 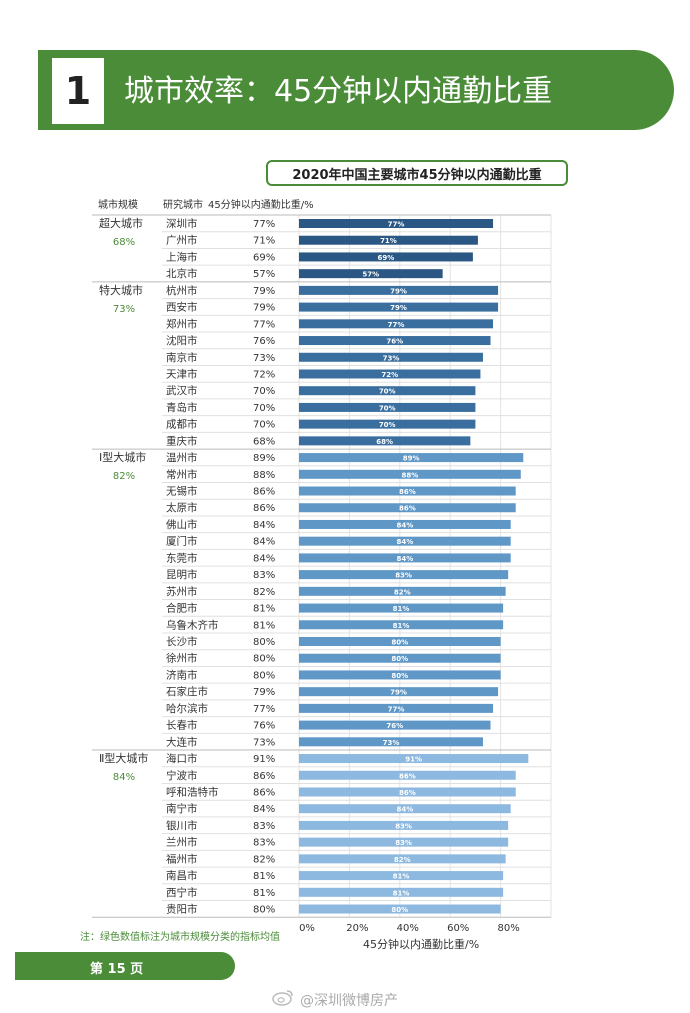 I want to click on city-name: 贵阳市, so click(x=182, y=909).